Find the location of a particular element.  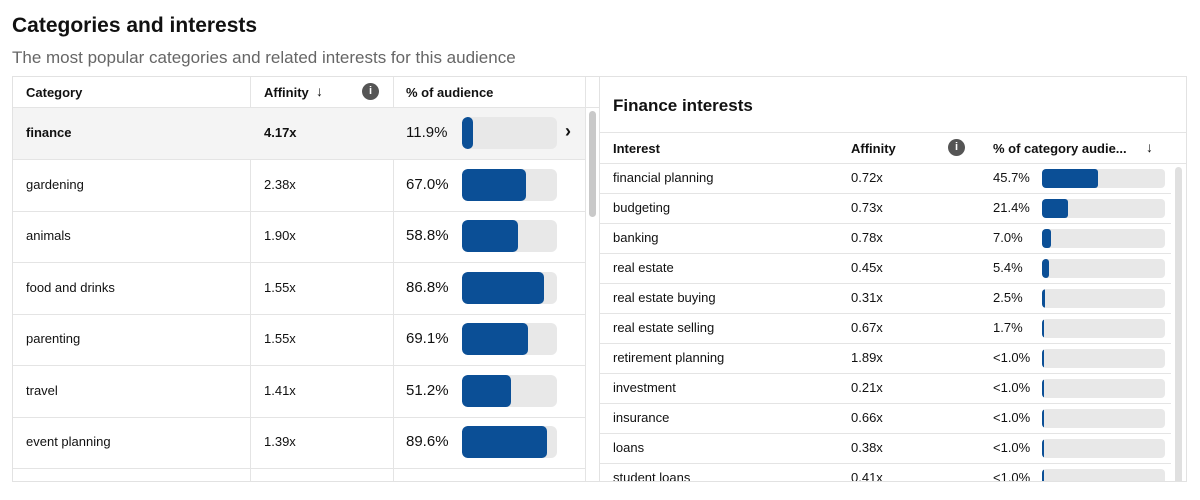

category-name: parenting is located at coordinates (53, 338).